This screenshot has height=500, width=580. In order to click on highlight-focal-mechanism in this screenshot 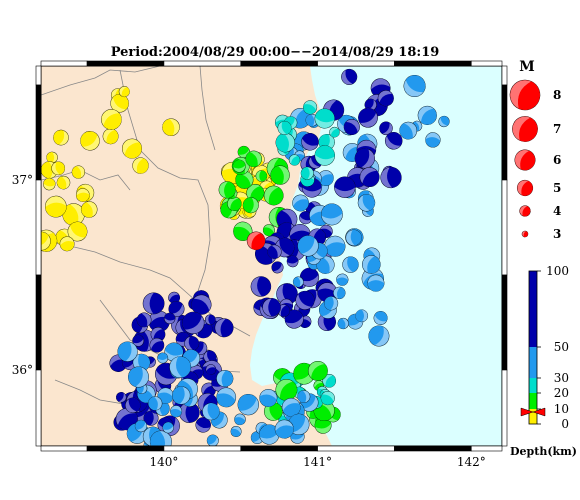, I will do `click(256, 241)`.